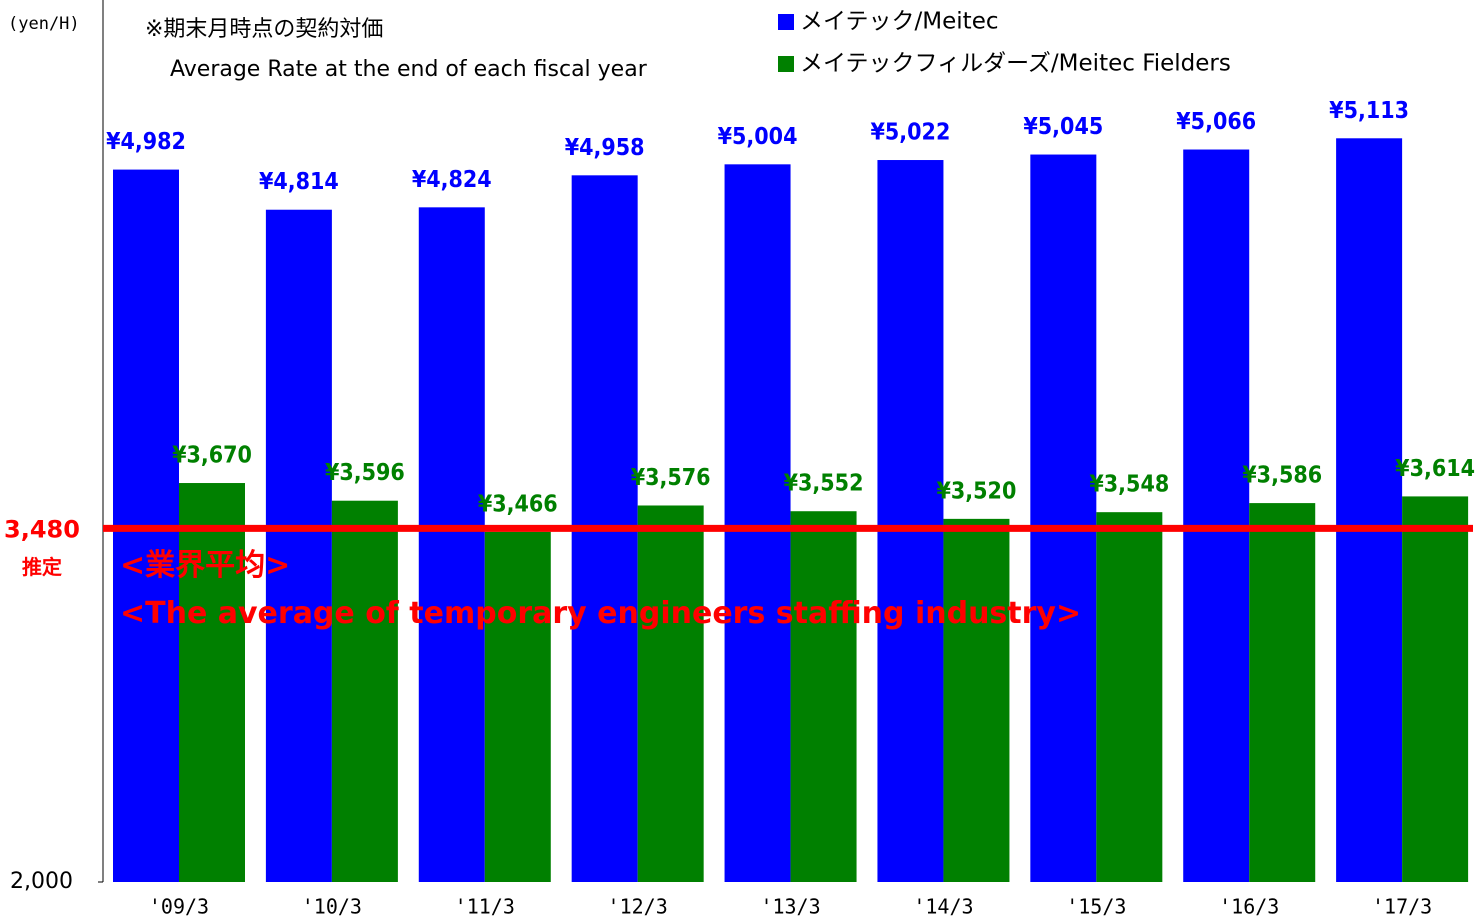  I want to click on x-tick-label: '12/3, so click(638, 907).